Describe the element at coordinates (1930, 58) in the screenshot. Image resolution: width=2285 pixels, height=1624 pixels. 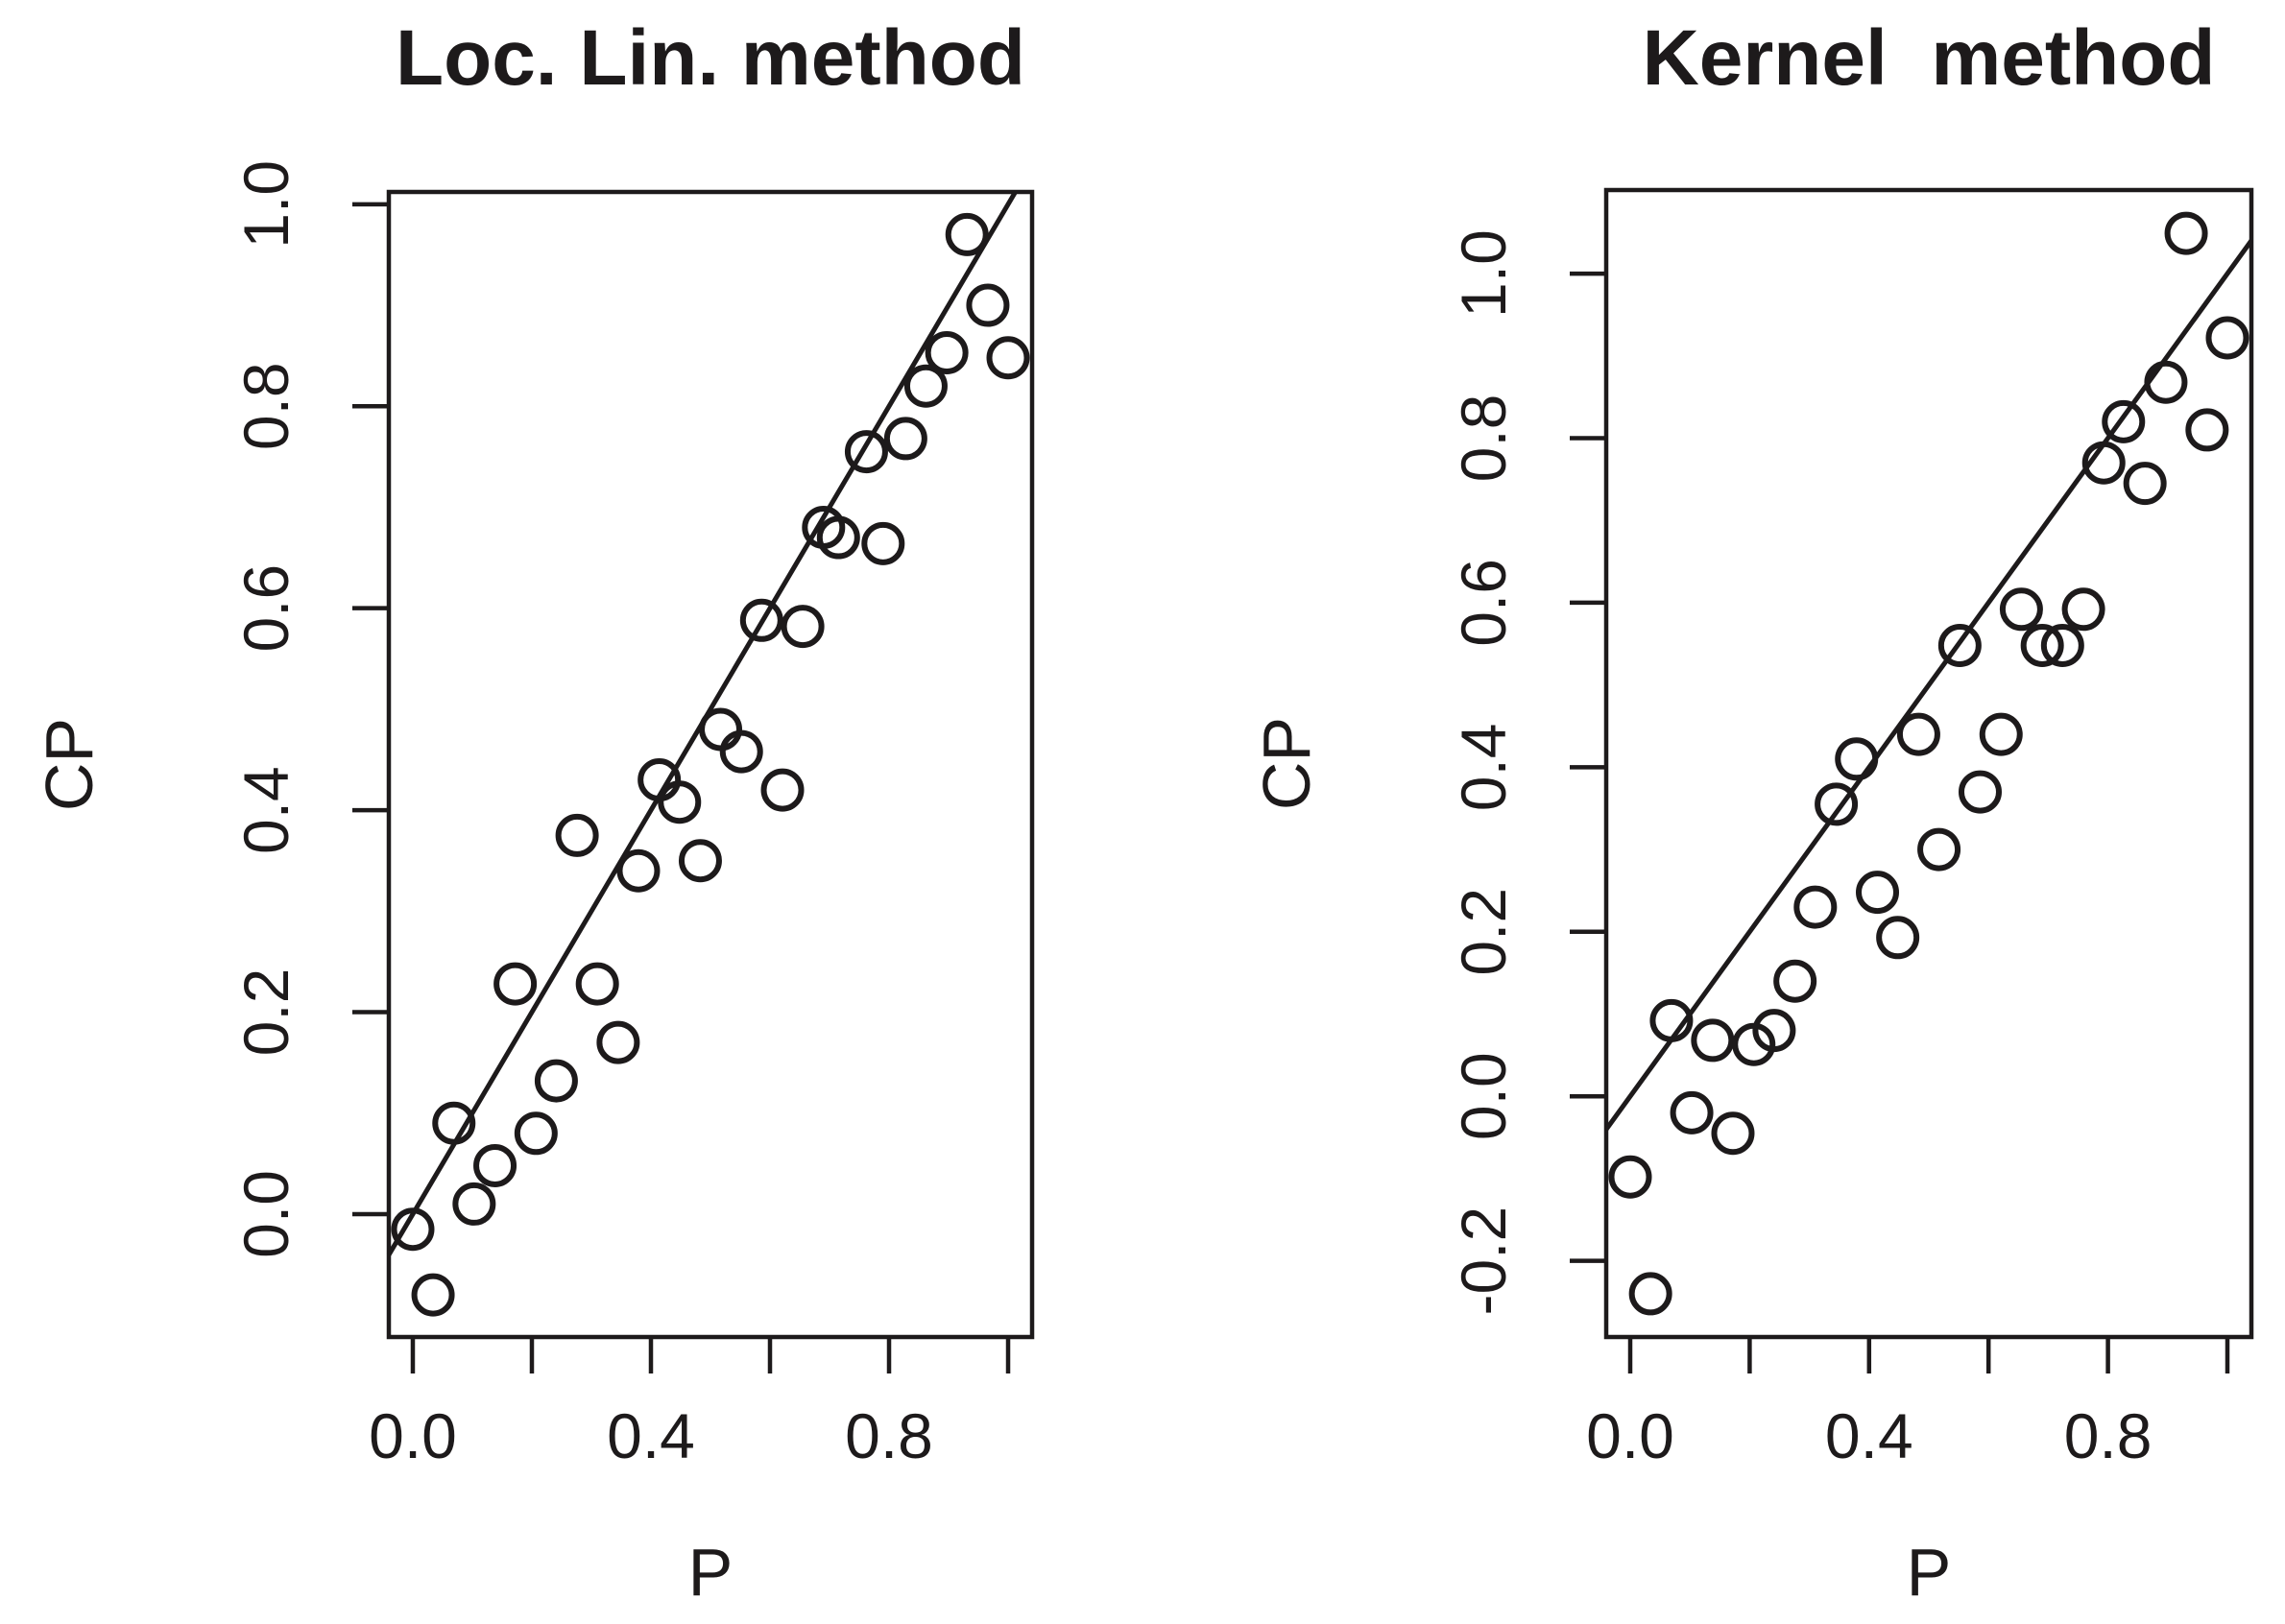
I see `panel-title: Kernel method` at that location.